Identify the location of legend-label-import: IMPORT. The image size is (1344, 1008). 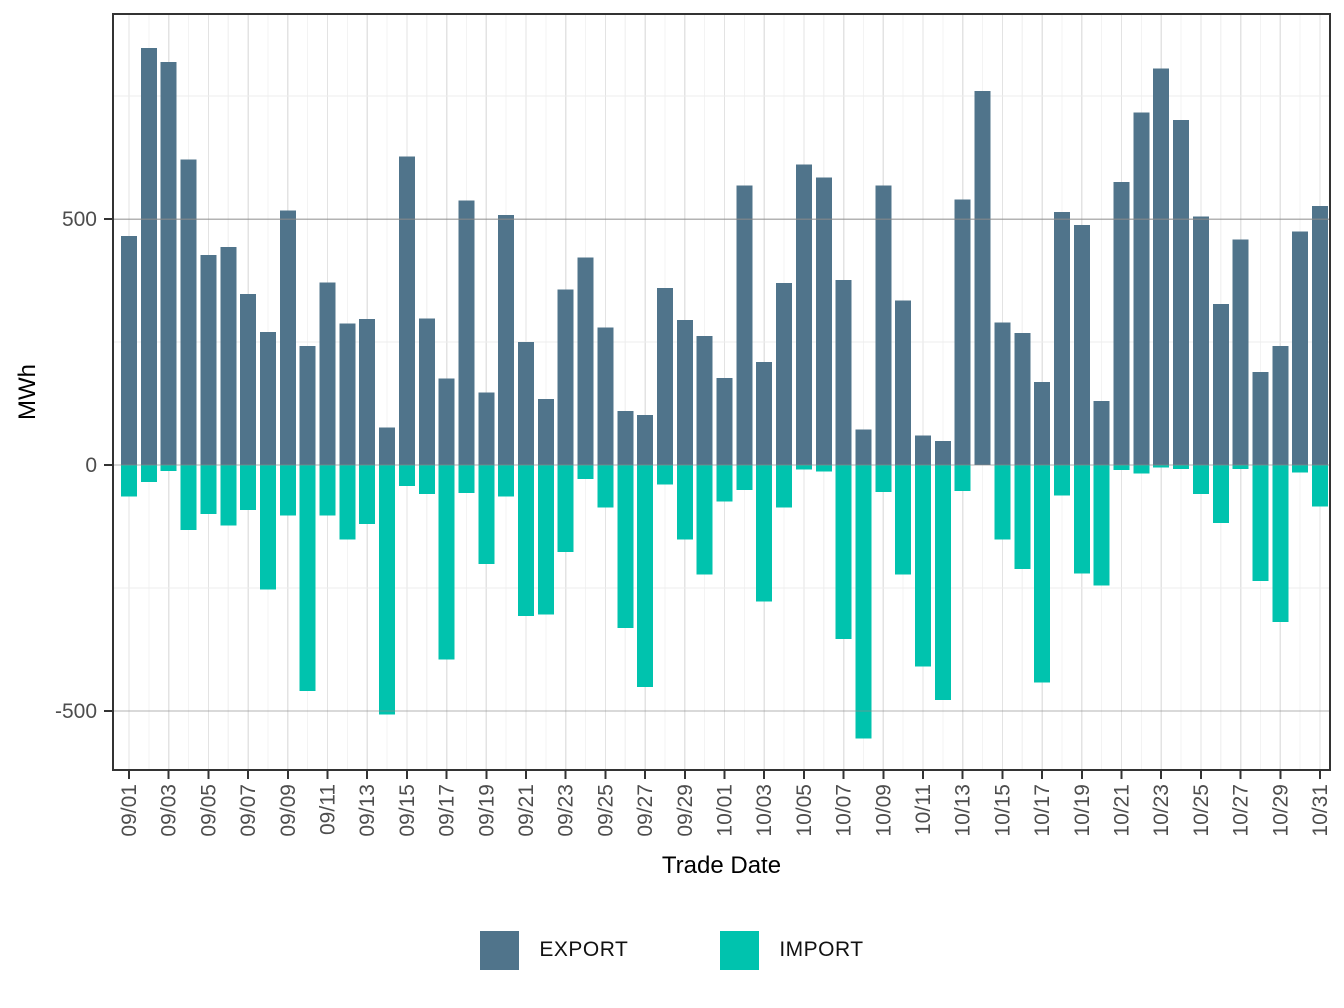
(821, 949).